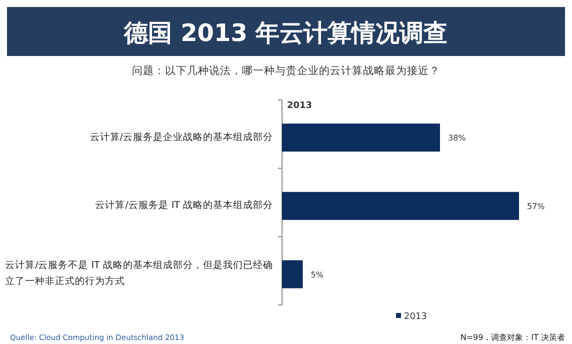 The height and width of the screenshot is (344, 572). What do you see at coordinates (285, 33) in the screenshot?
I see `chart-title: 德国 2013 年云计算情况调查` at bounding box center [285, 33].